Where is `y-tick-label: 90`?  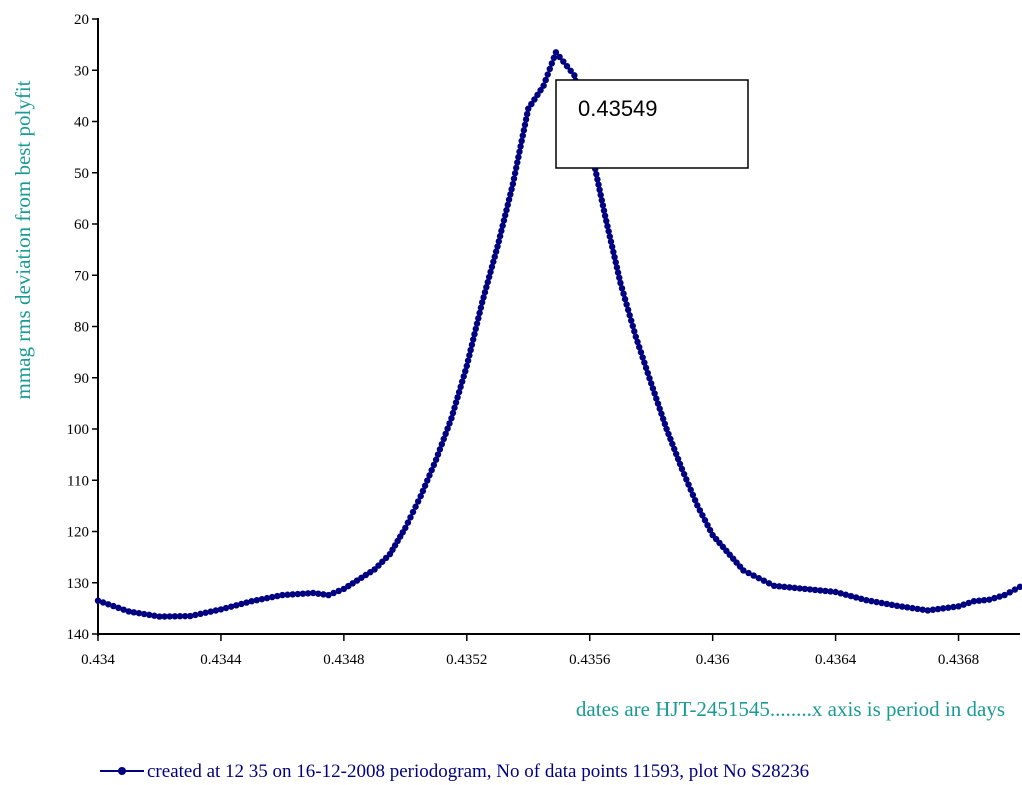 y-tick-label: 90 is located at coordinates (81, 379).